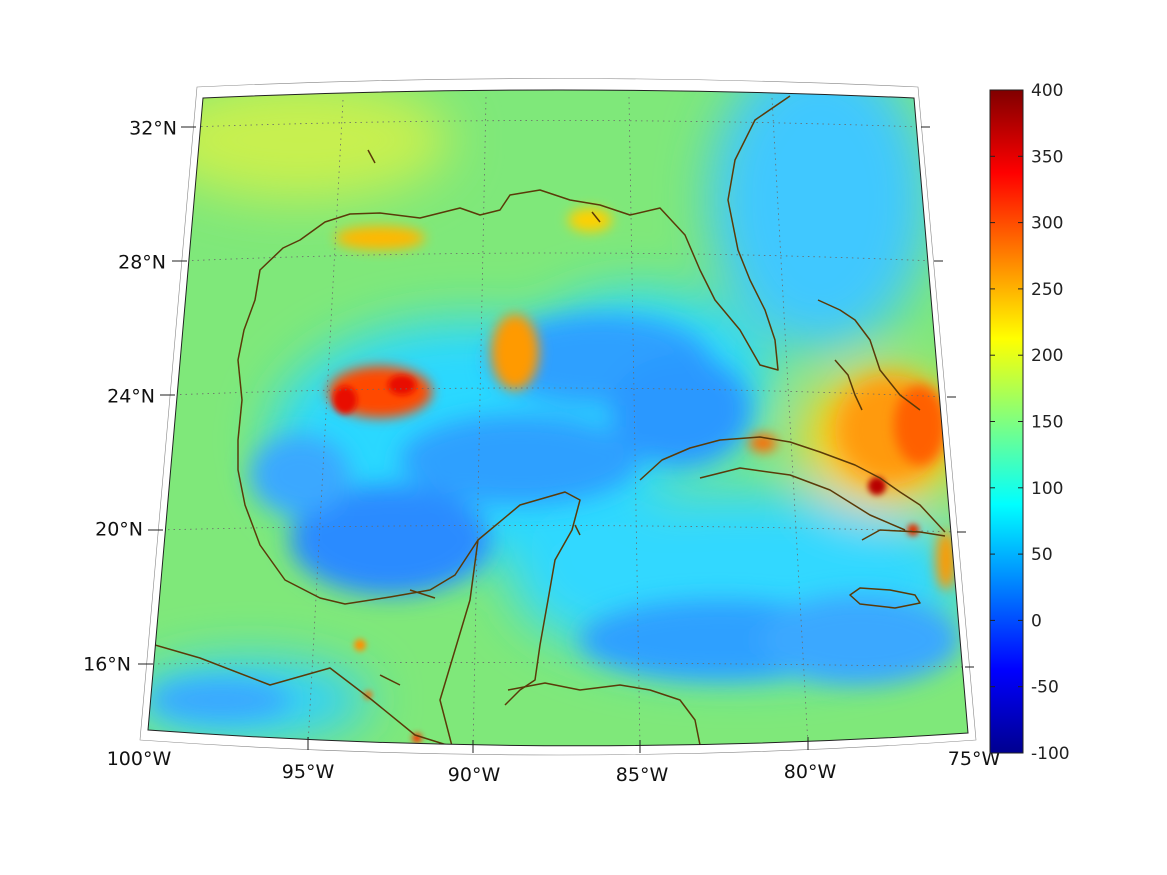  I want to click on colorbar-label: 150, so click(1047, 422).